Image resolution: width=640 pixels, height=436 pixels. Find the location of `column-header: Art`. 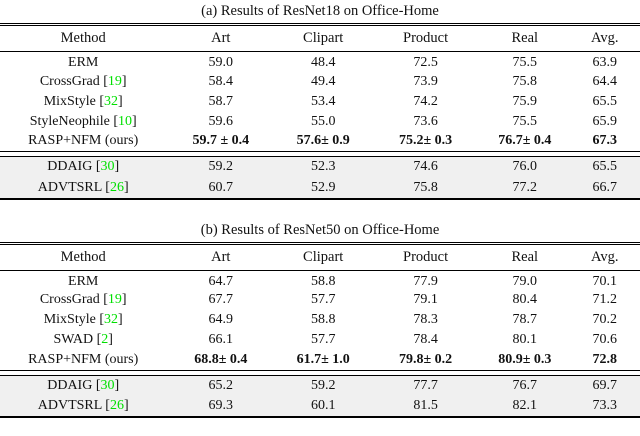

column-header: Art is located at coordinates (221, 38).